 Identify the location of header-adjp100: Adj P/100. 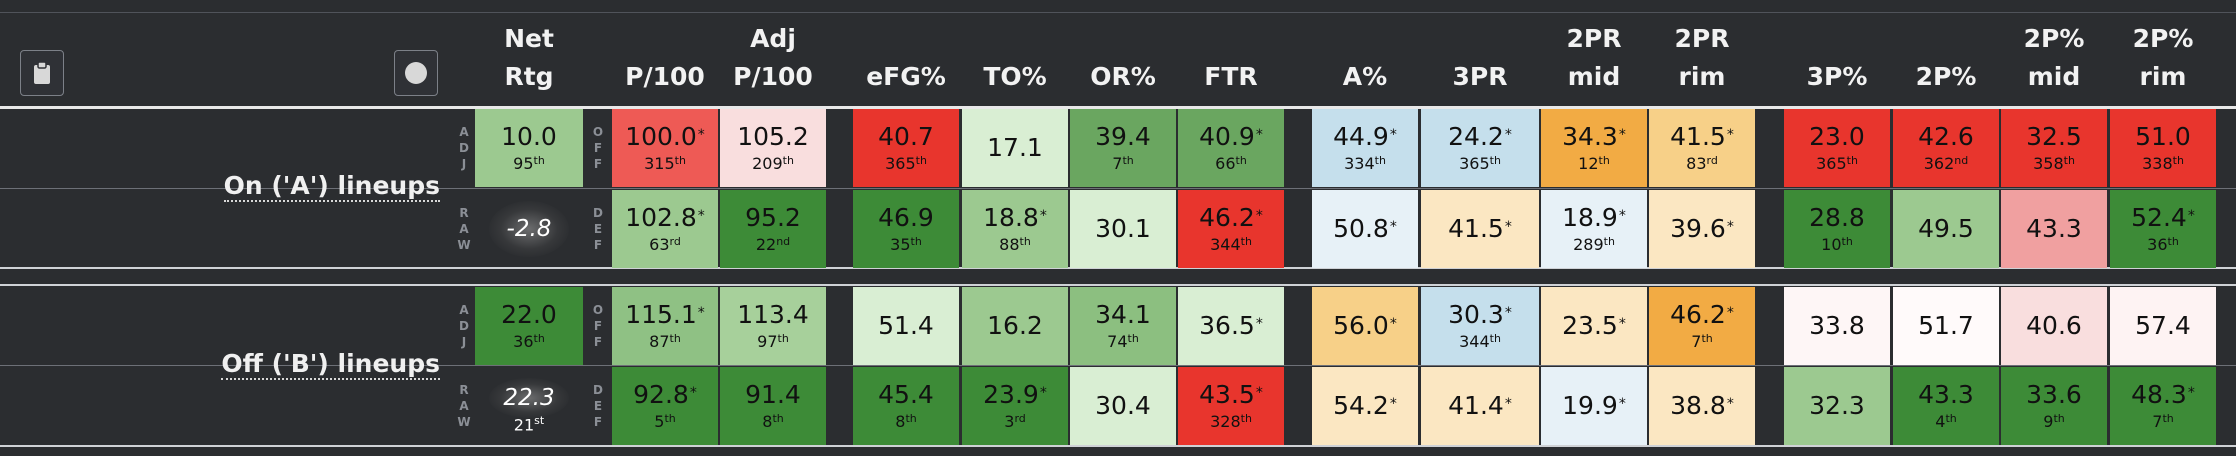
(773, 58).